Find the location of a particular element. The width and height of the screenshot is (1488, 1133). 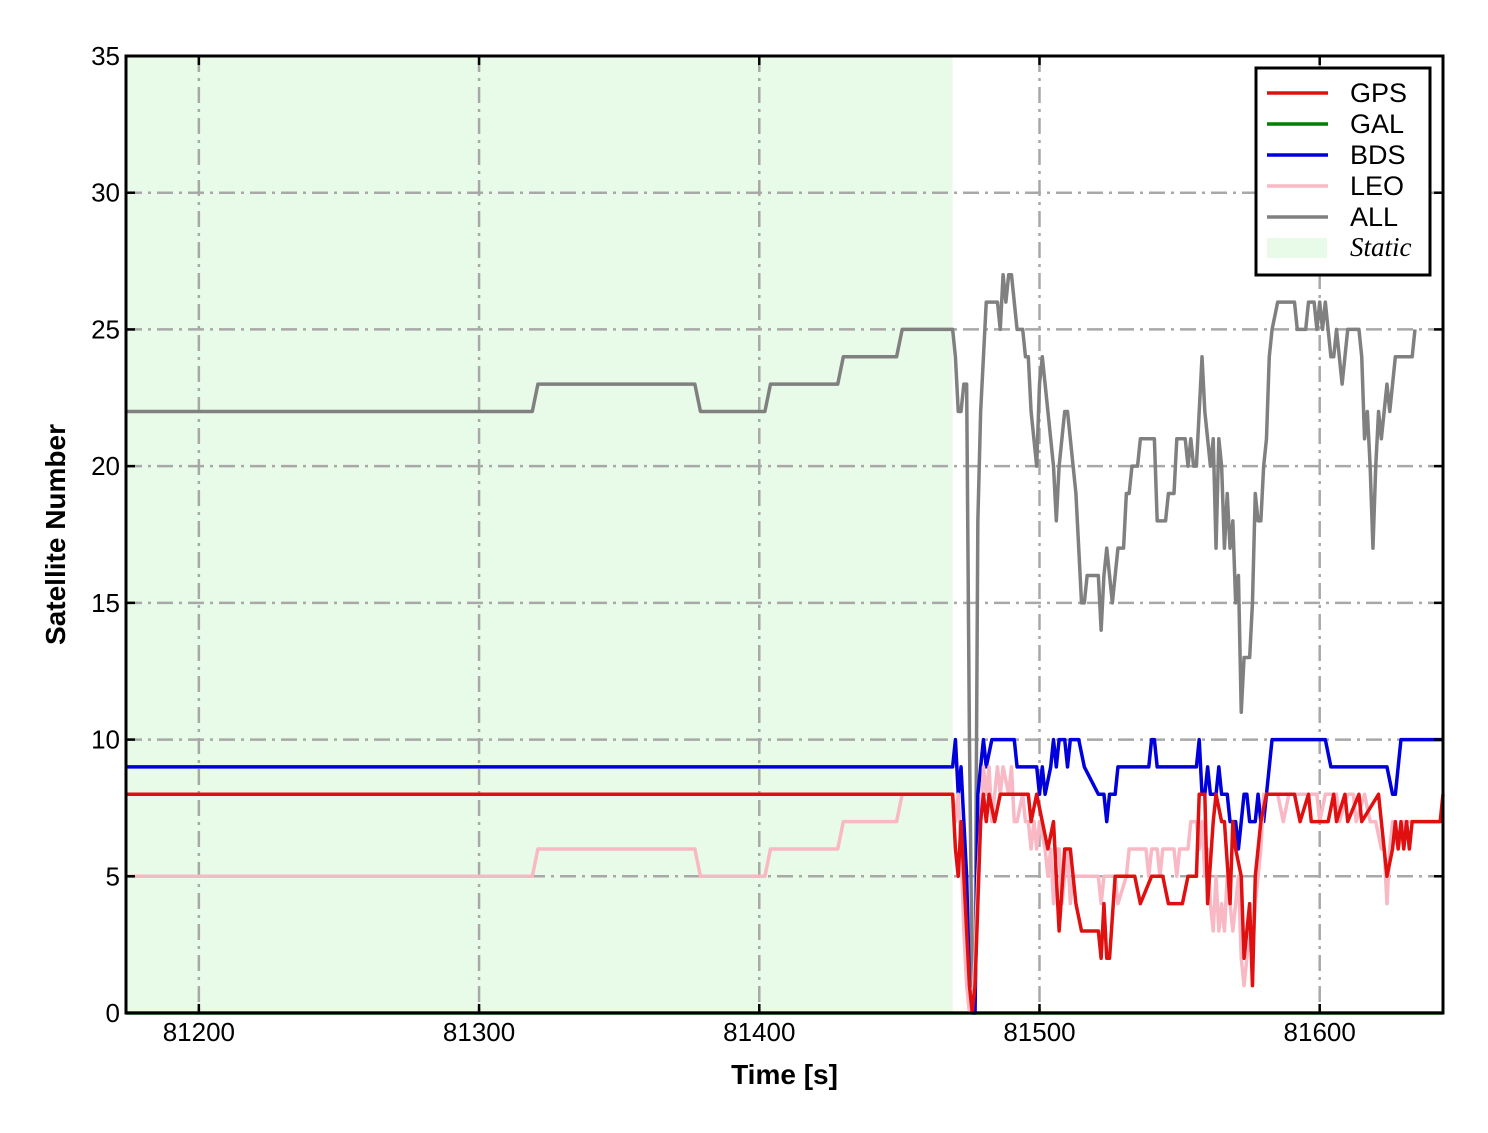

y-tick-label-15: 15 is located at coordinates (105, 603).